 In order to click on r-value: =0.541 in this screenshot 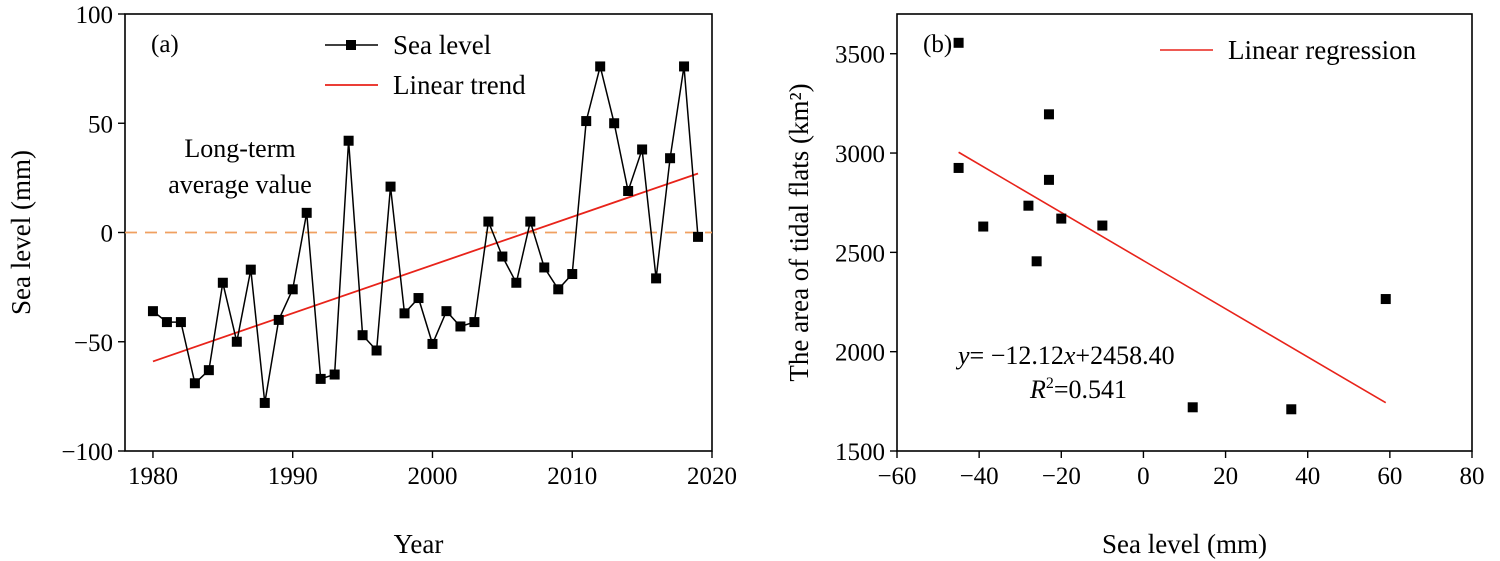, I will do `click(1090, 389)`.